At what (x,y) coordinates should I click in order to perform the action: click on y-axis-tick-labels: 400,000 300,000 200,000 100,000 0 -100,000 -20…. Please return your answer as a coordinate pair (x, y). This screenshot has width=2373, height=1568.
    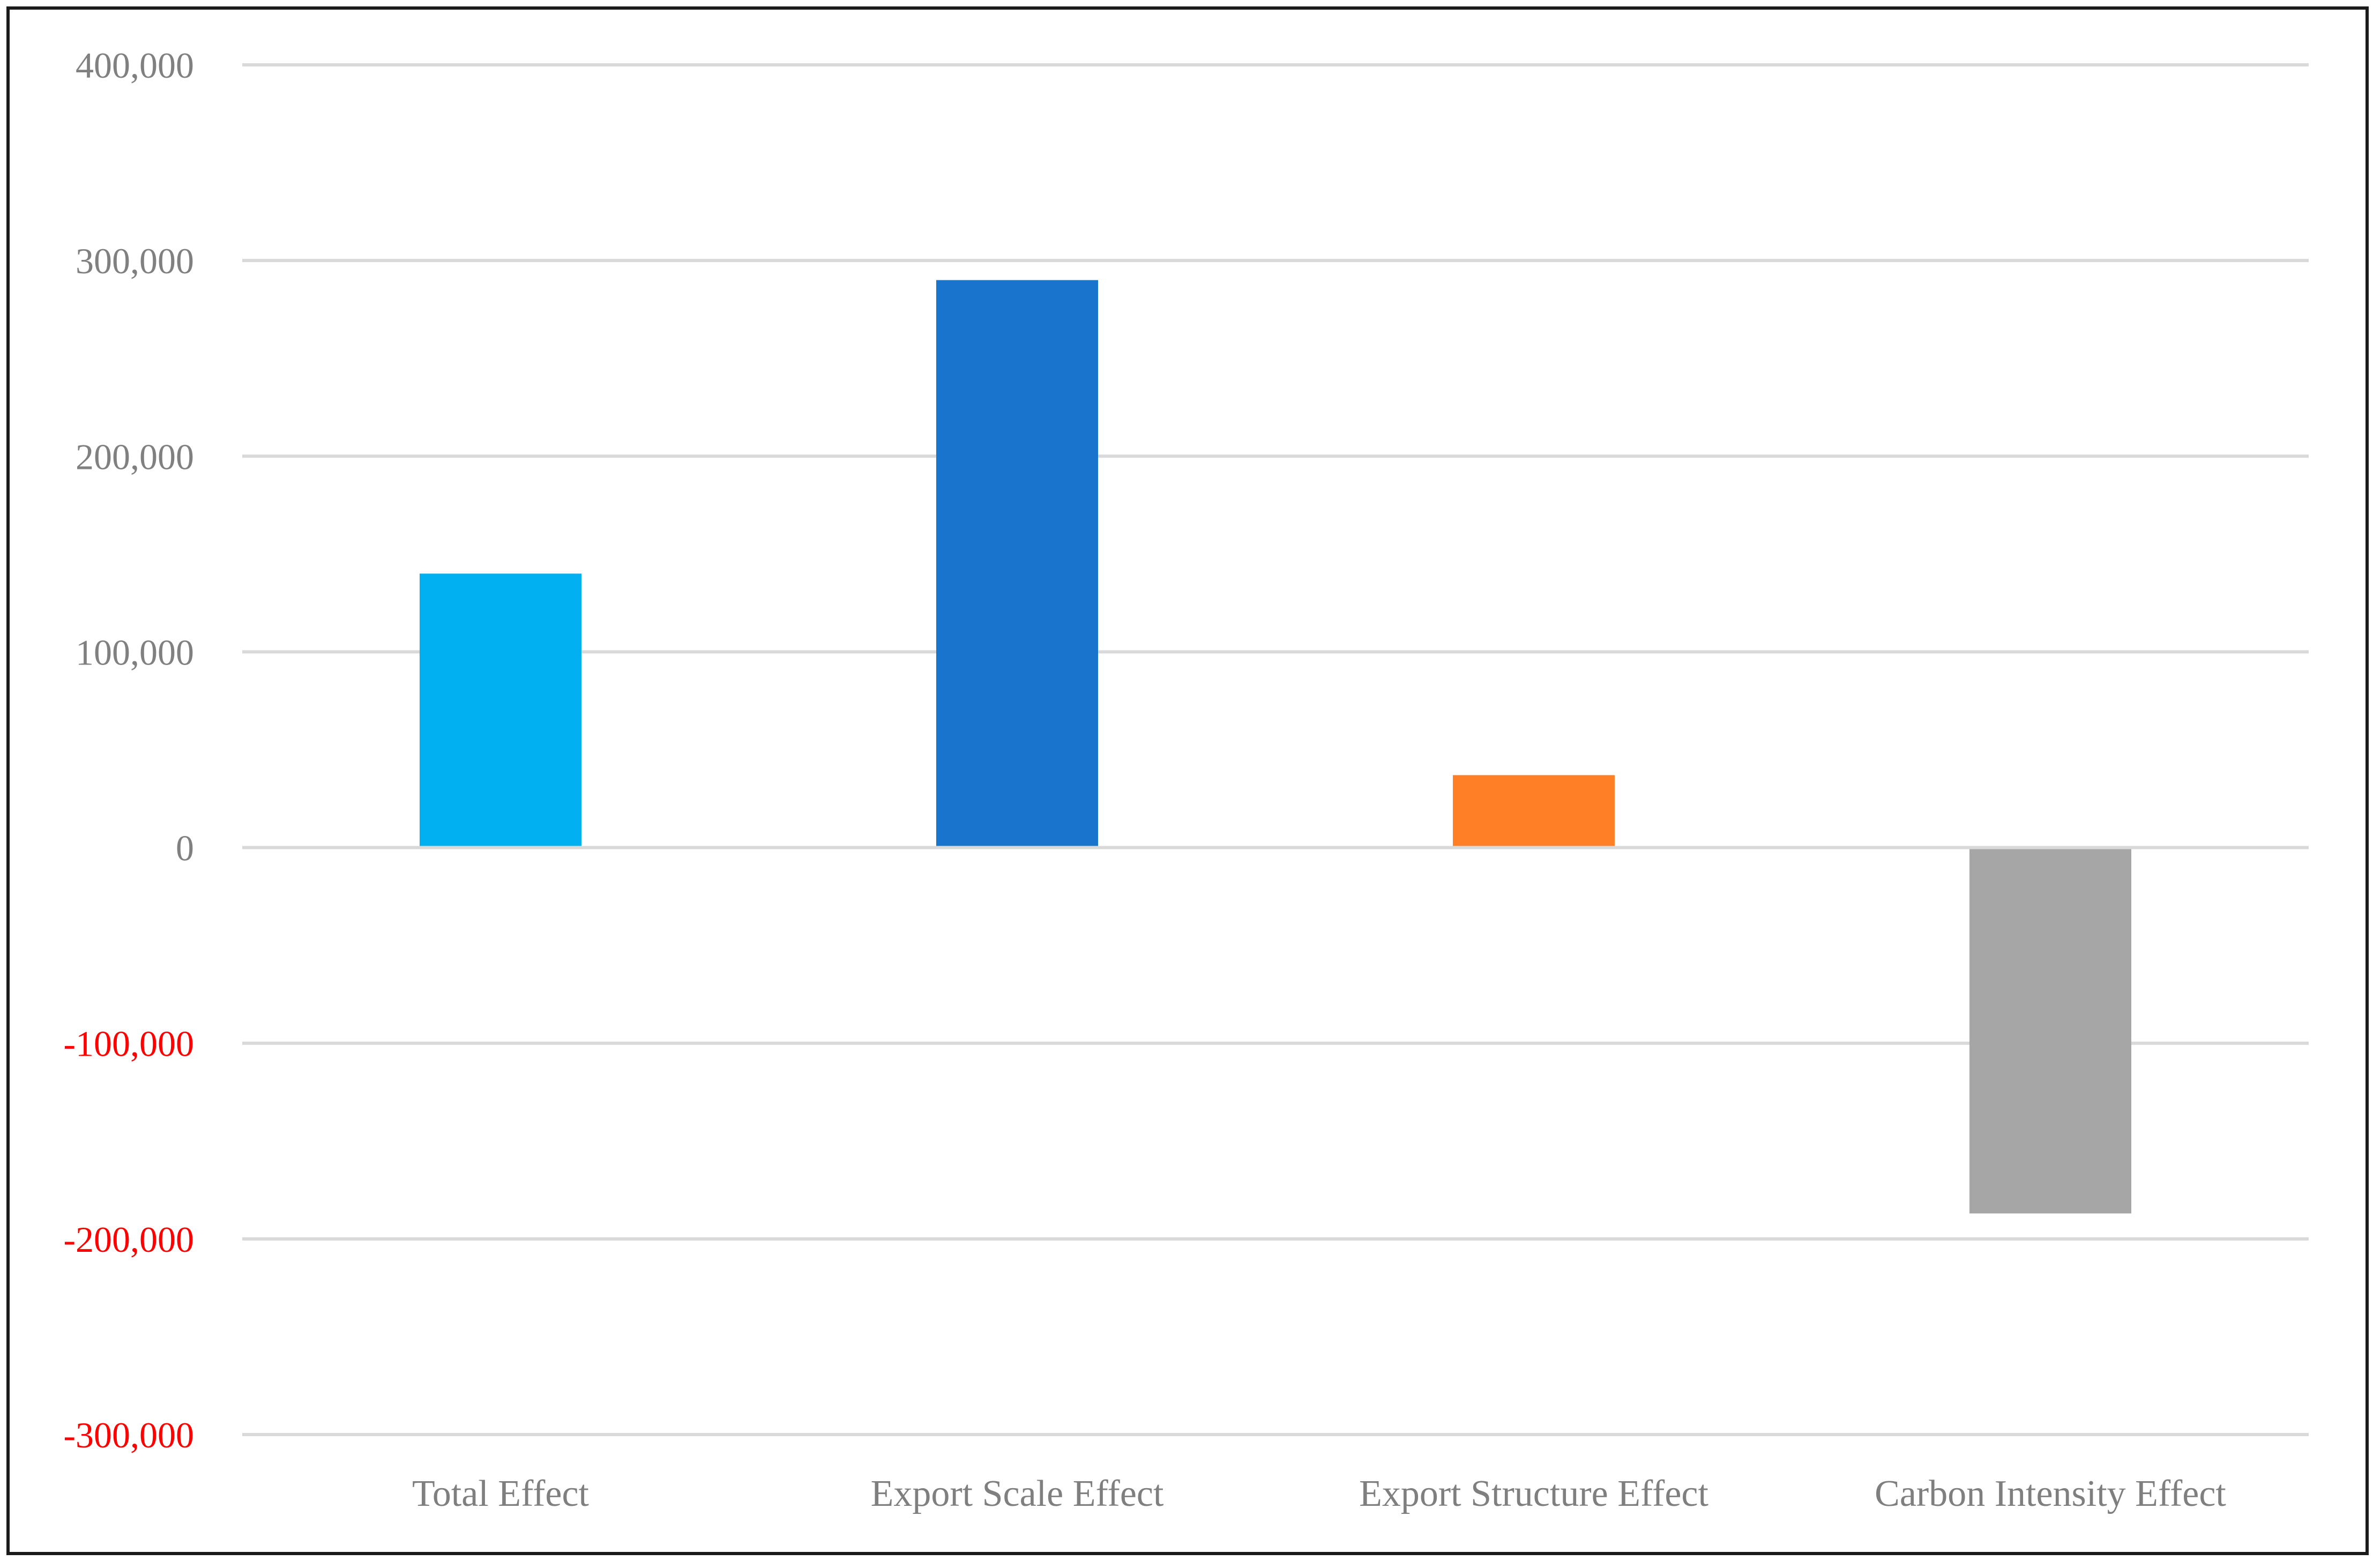
    Looking at the image, I should click on (128, 750).